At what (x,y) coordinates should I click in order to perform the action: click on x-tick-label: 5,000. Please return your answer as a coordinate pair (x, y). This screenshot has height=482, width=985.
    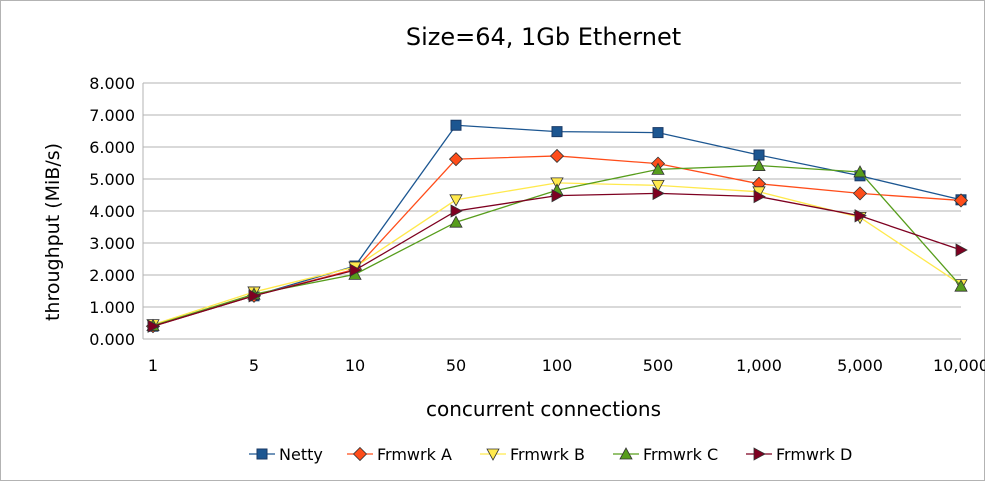
    Looking at the image, I should click on (860, 365).